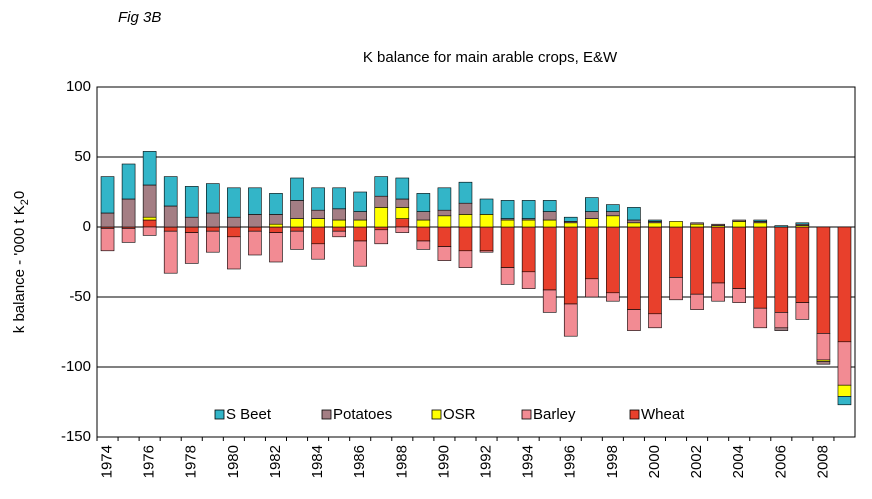 Image resolution: width=872 pixels, height=499 pixels. I want to click on y-tick-label: -50, so click(80, 296).